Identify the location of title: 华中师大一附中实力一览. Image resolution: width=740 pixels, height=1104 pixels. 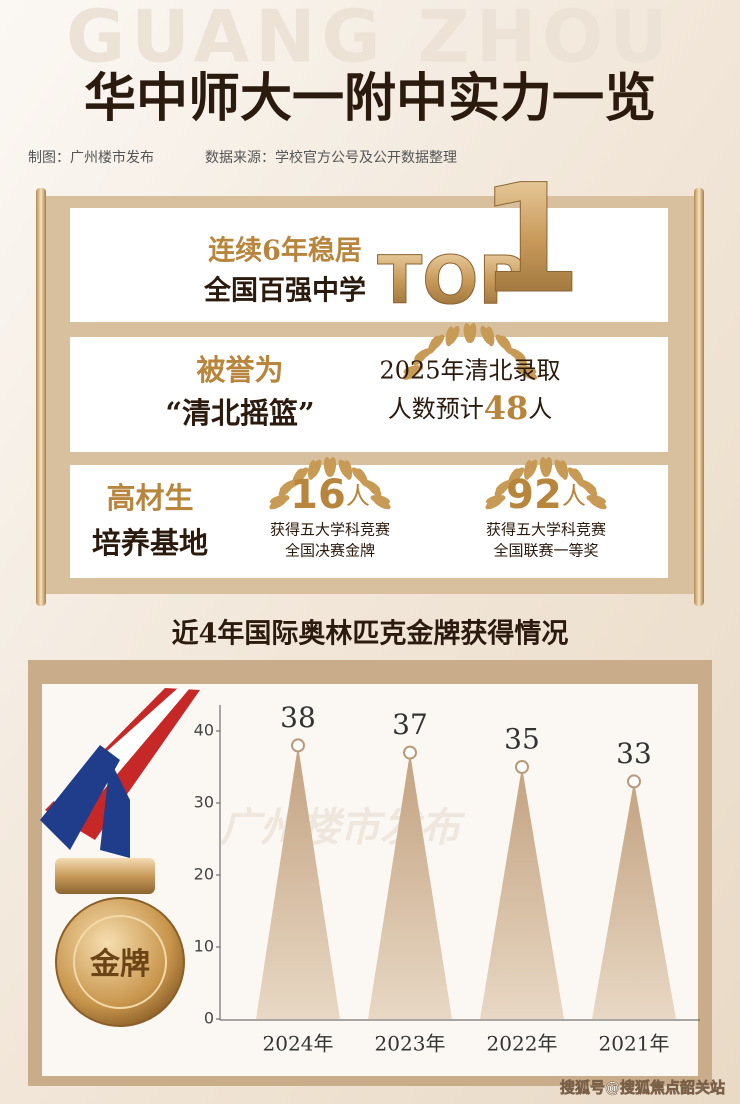
(370, 99).